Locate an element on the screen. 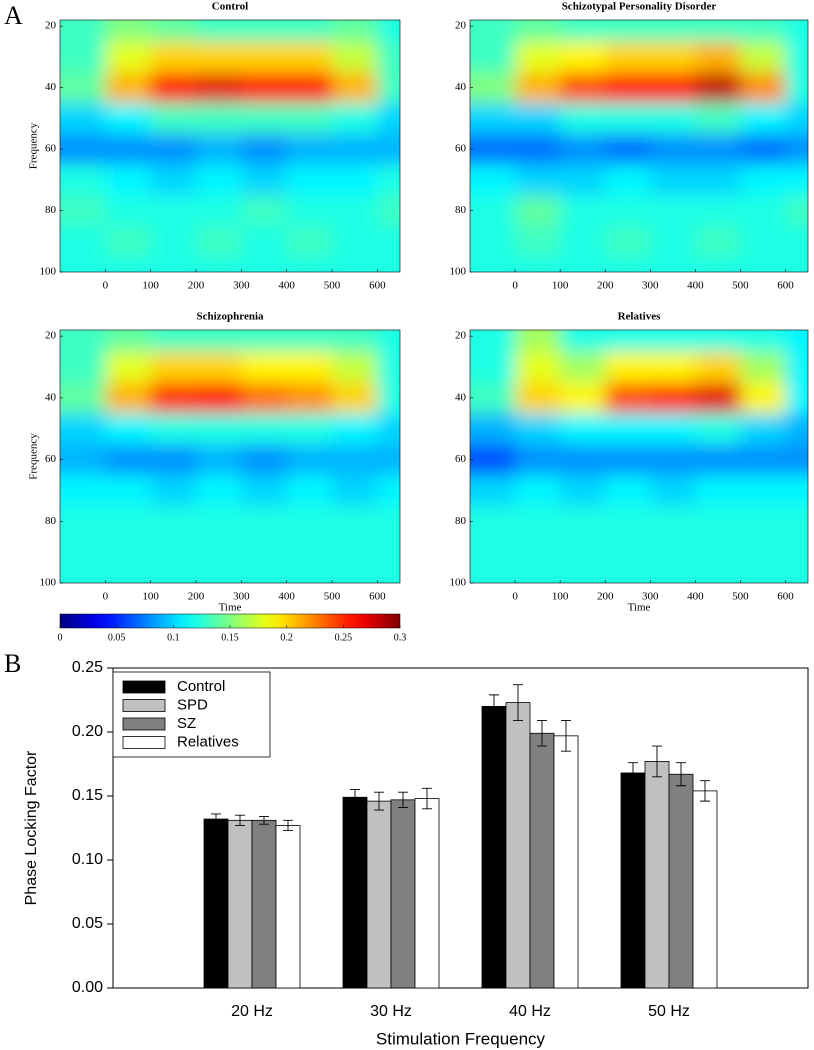  x-axis-label: Stimulation Frequency is located at coordinates (461, 1038).